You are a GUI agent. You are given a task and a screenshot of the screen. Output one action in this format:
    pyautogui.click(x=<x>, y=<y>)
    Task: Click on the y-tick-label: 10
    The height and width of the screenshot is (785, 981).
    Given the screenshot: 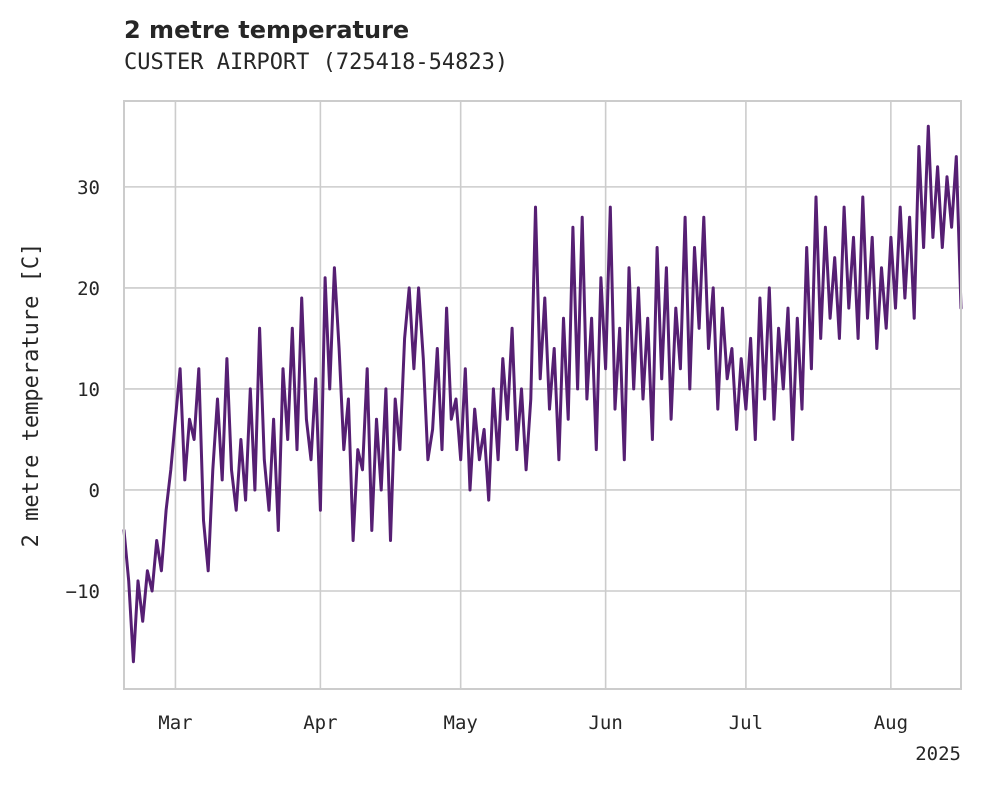 What is the action you would take?
    pyautogui.click(x=88, y=390)
    